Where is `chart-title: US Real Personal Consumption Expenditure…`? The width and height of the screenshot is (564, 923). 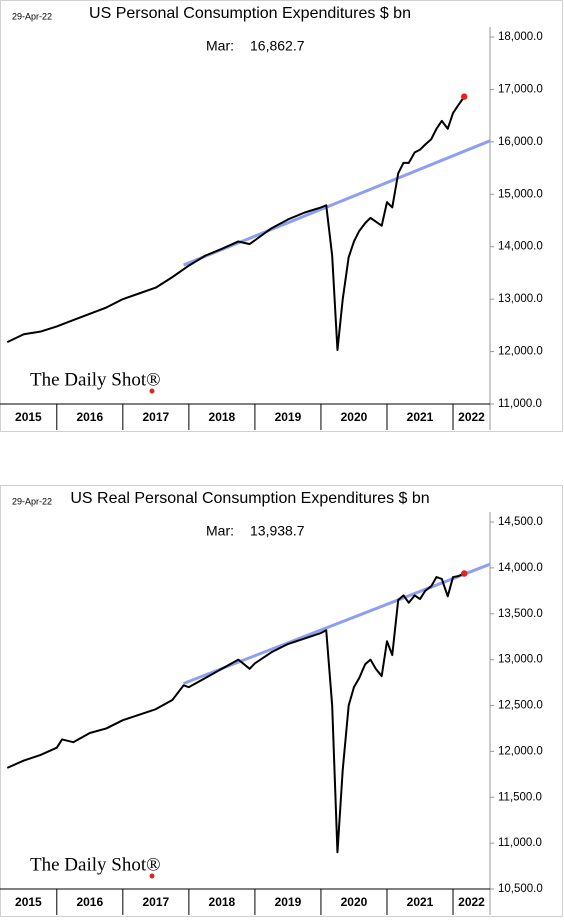 chart-title: US Real Personal Consumption Expenditure… is located at coordinates (249, 498).